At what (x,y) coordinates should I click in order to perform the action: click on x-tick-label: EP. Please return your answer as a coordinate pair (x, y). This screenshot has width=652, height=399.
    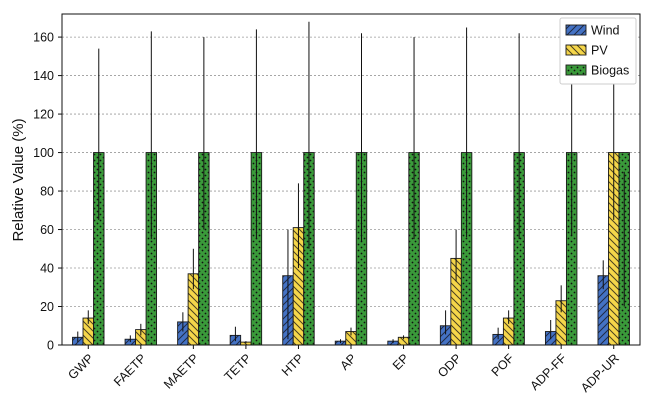
    Looking at the image, I should click on (401, 362).